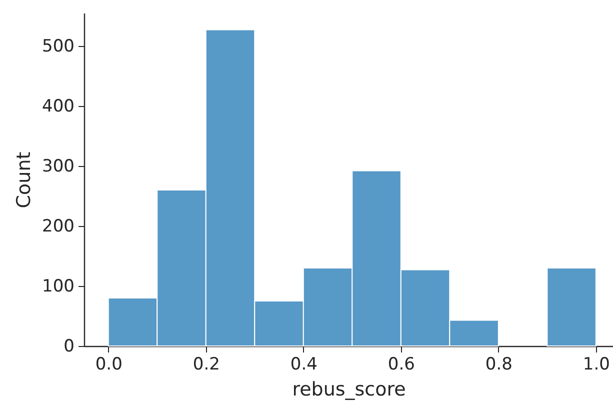 Image resolution: width=613 pixels, height=402 pixels. What do you see at coordinates (349, 389) in the screenshot?
I see `x-axis-title: rebus_score` at bounding box center [349, 389].